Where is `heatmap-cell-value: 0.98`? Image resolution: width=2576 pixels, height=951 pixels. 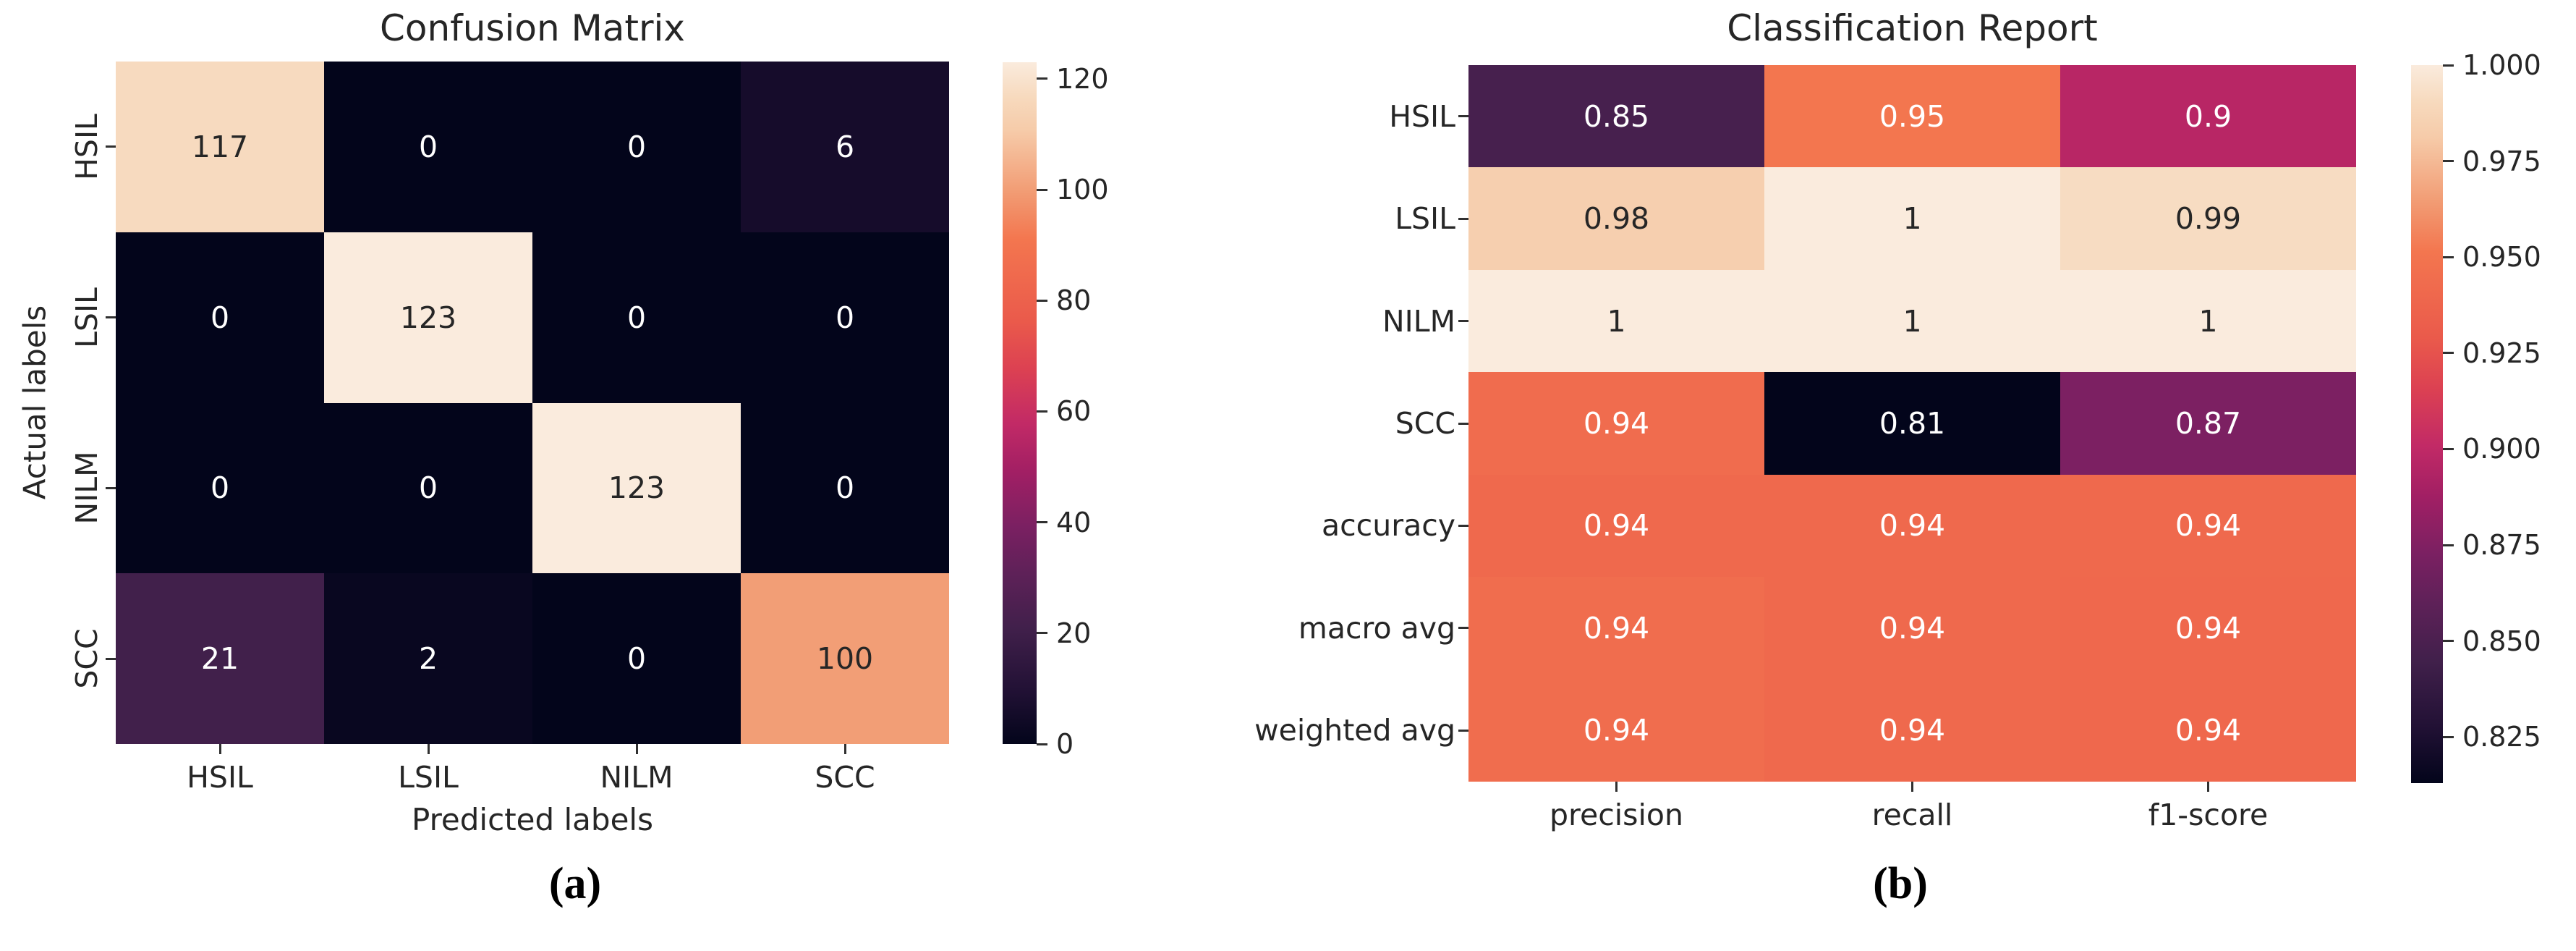
heatmap-cell-value: 0.98 is located at coordinates (1616, 219).